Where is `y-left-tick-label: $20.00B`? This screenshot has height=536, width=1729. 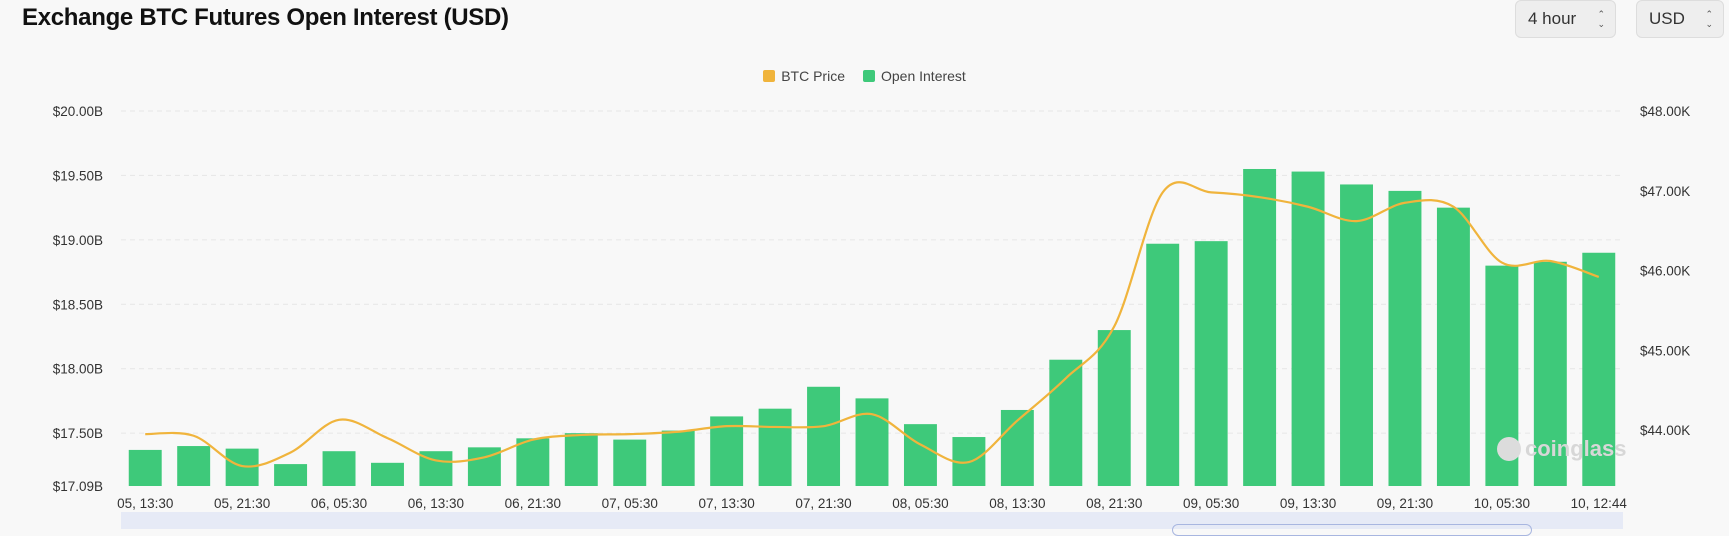 y-left-tick-label: $20.00B is located at coordinates (78, 111).